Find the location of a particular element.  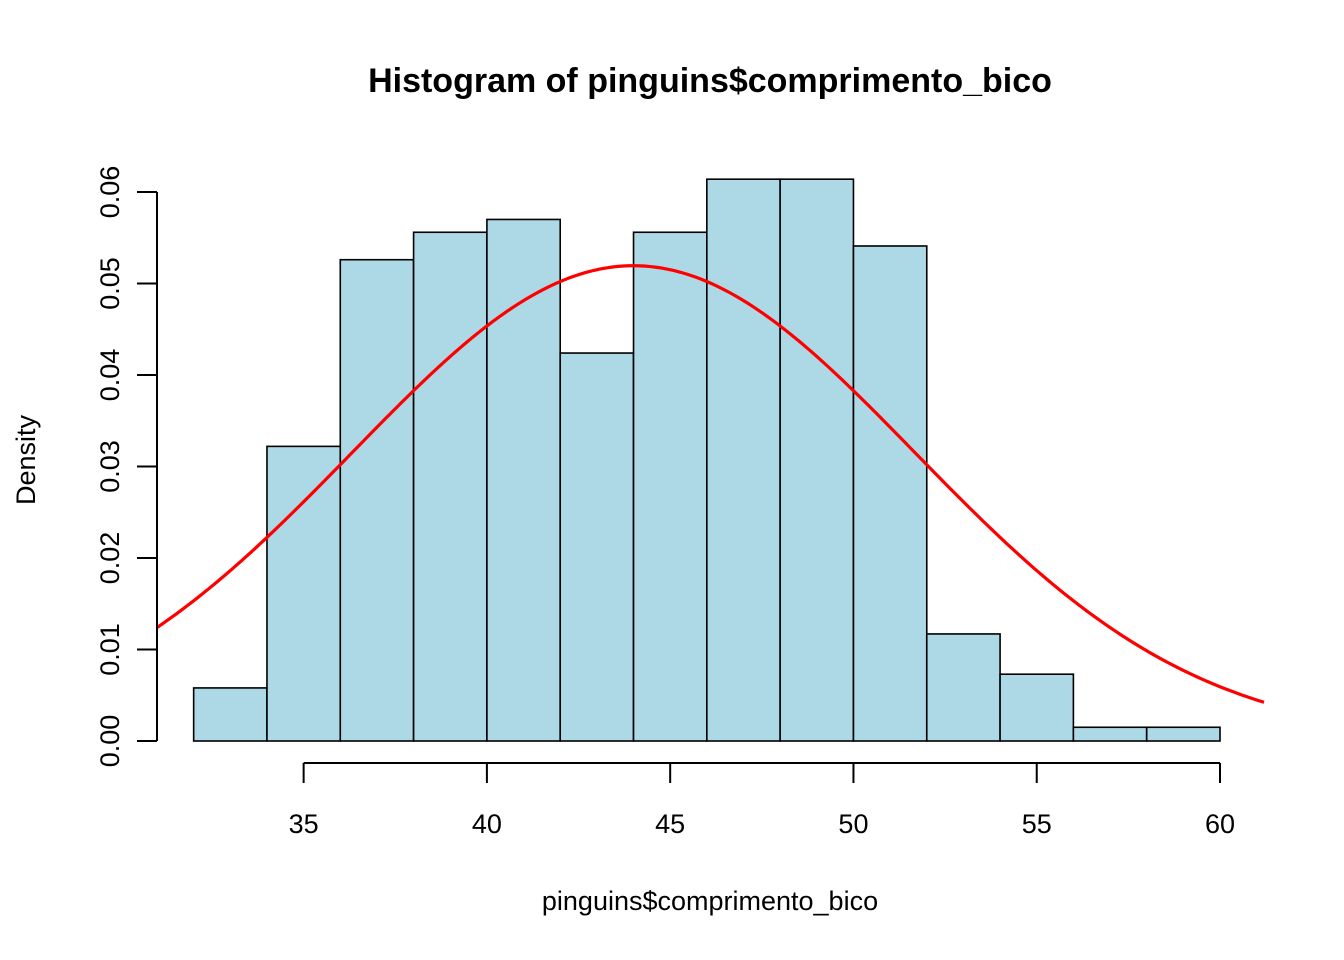

y-axis: 0.00 0.01 0.02 0.03 0.04 0.05 0.06 is located at coordinates (126, 467).